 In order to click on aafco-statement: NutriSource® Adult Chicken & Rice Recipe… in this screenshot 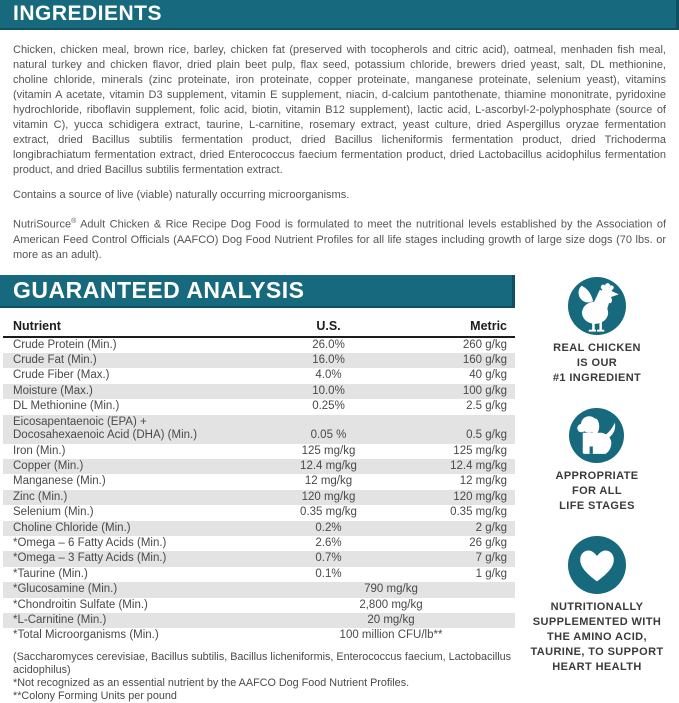, I will do `click(339, 238)`.